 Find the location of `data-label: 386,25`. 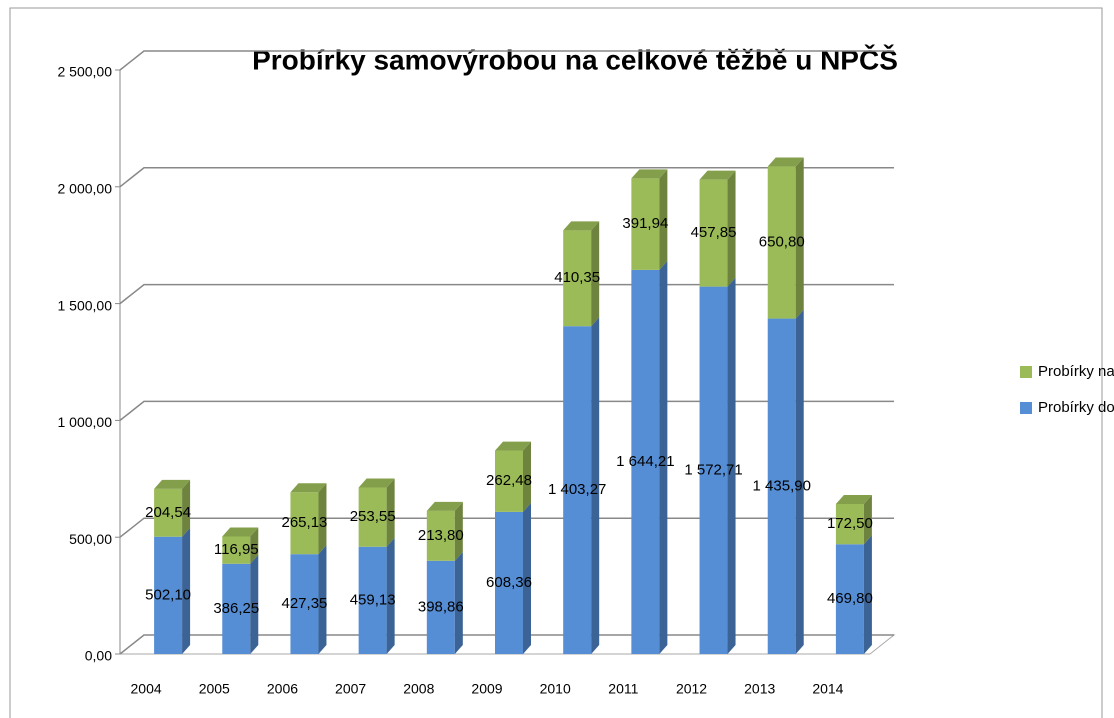

data-label: 386,25 is located at coordinates (236, 608).